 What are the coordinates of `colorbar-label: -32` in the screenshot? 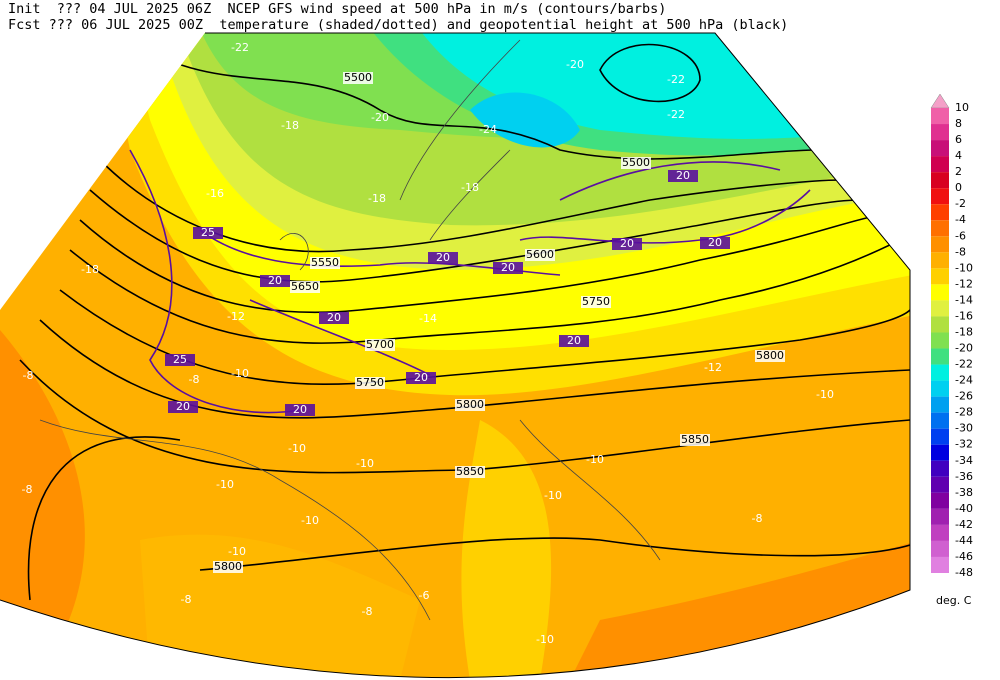 It's located at (964, 444).